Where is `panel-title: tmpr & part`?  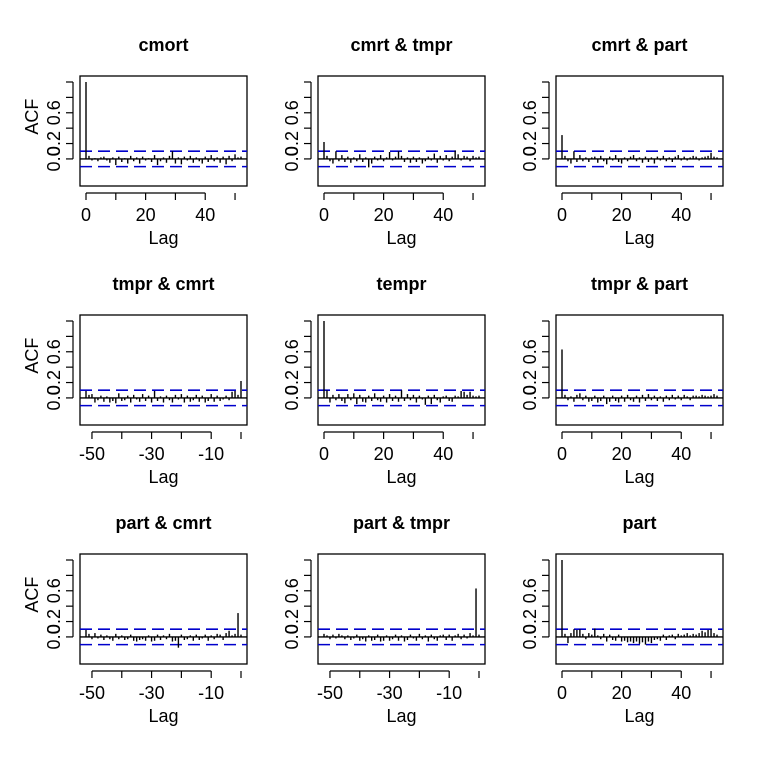 panel-title: tmpr & part is located at coordinates (639, 284).